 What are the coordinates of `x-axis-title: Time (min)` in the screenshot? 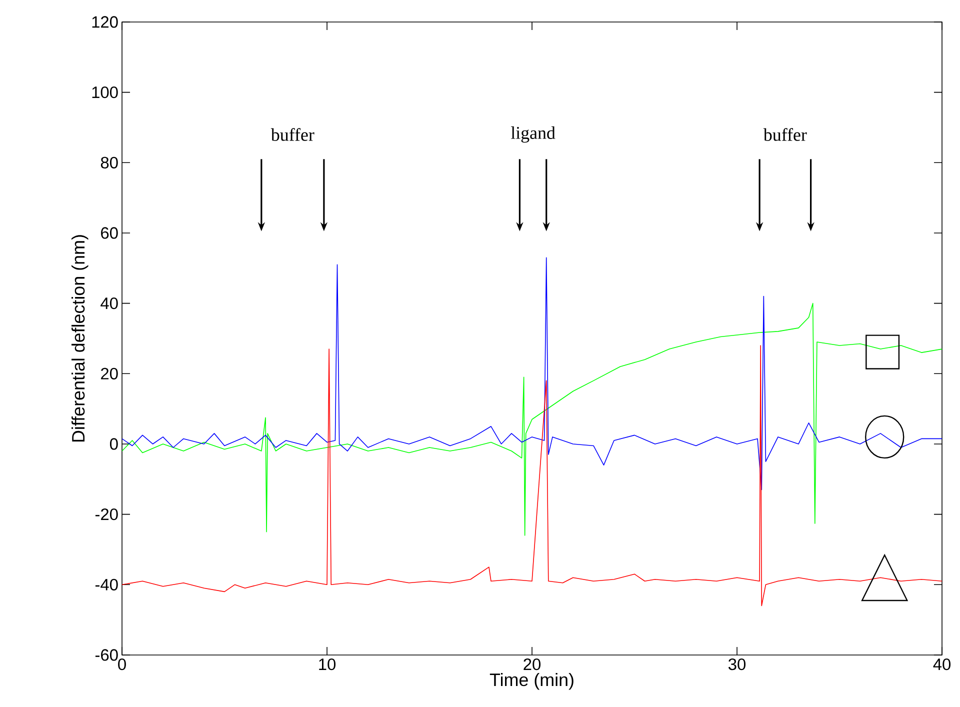 It's located at (532, 681).